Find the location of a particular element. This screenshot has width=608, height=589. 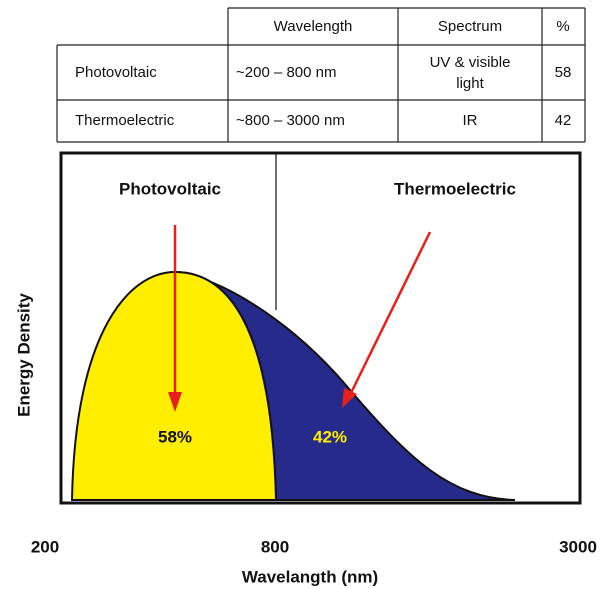

arrows is located at coordinates (300, 318).